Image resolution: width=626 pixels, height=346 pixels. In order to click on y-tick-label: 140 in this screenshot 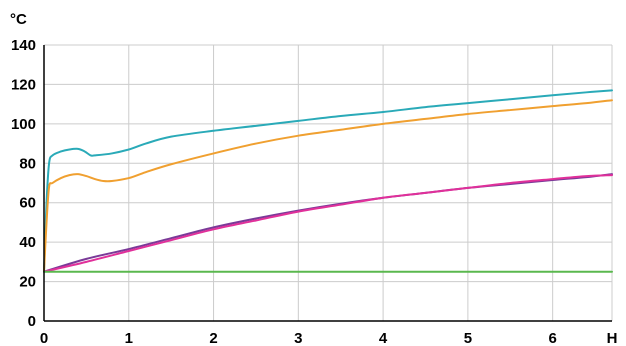, I will do `click(23, 45)`.